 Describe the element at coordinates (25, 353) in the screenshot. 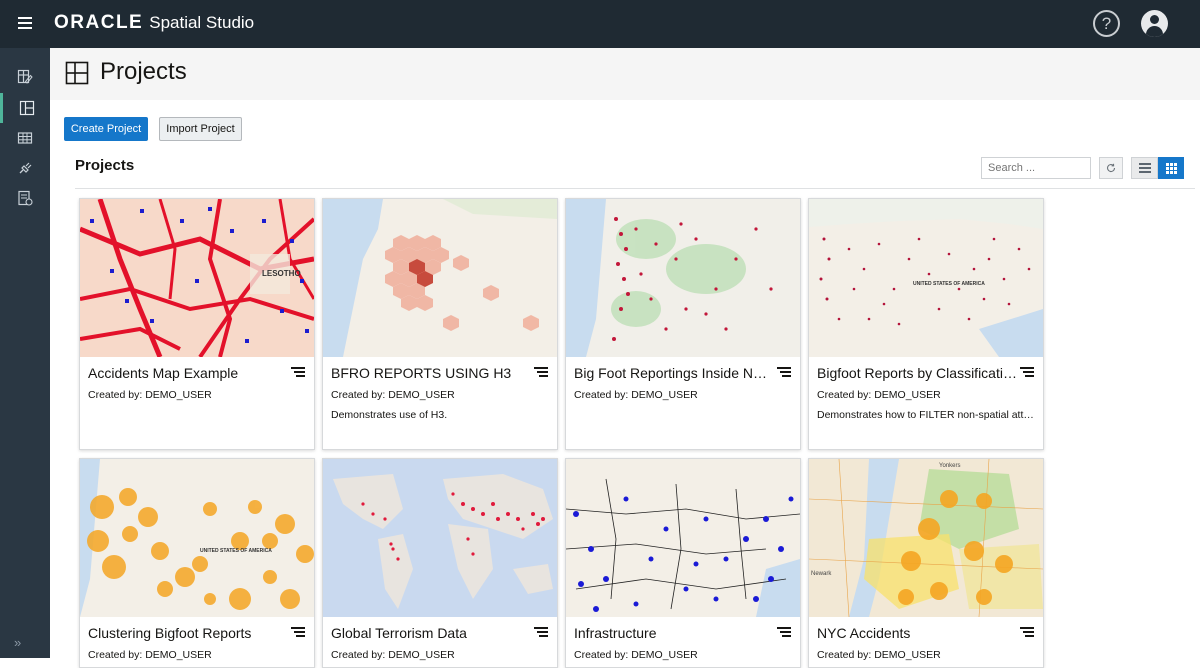

I see `sidebar: »` at that location.